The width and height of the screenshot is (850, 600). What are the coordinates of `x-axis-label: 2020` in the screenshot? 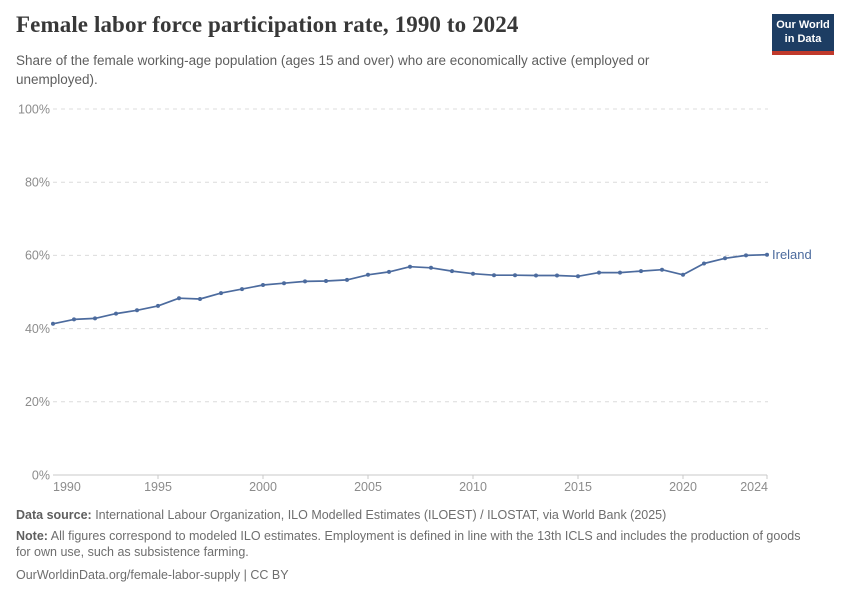 It's located at (683, 487).